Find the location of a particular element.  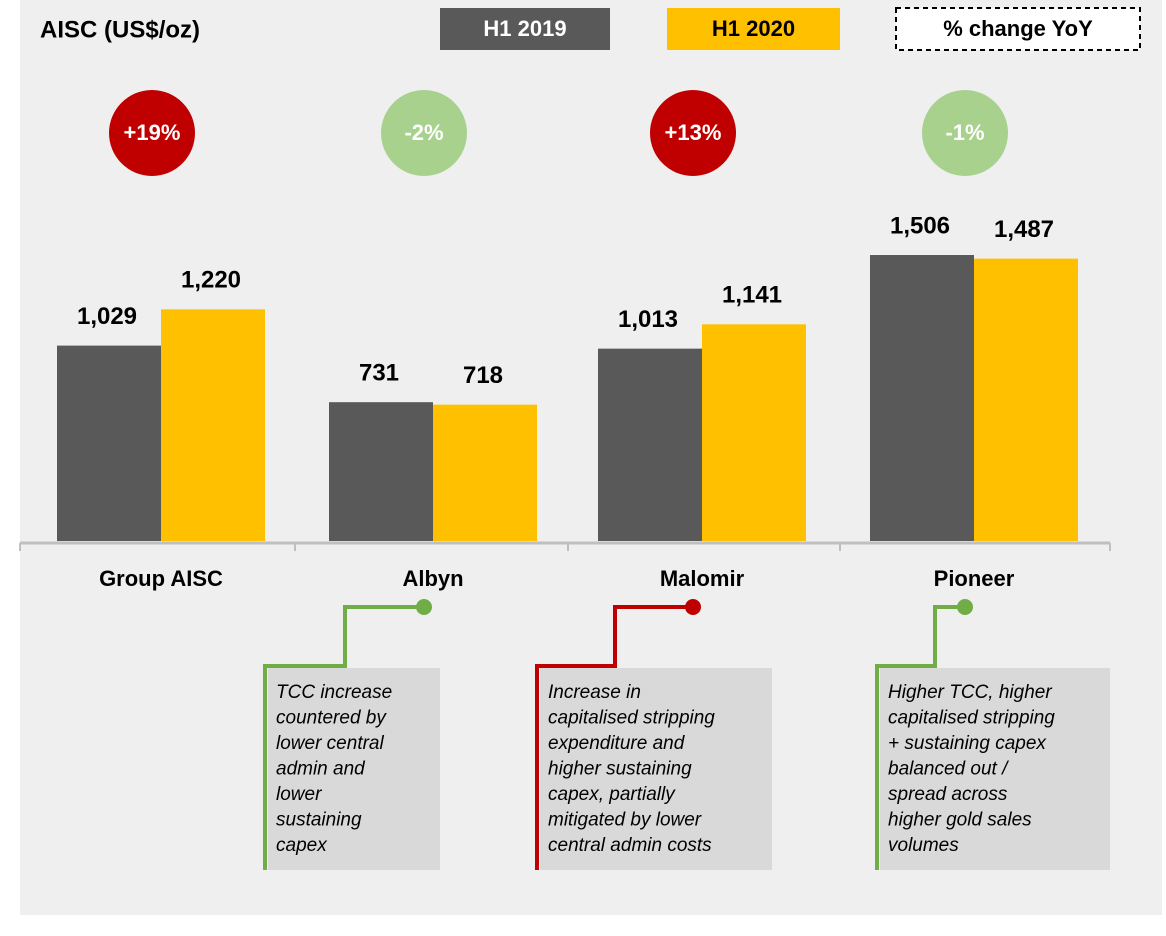

data-label: 1,487 is located at coordinates (1024, 229).